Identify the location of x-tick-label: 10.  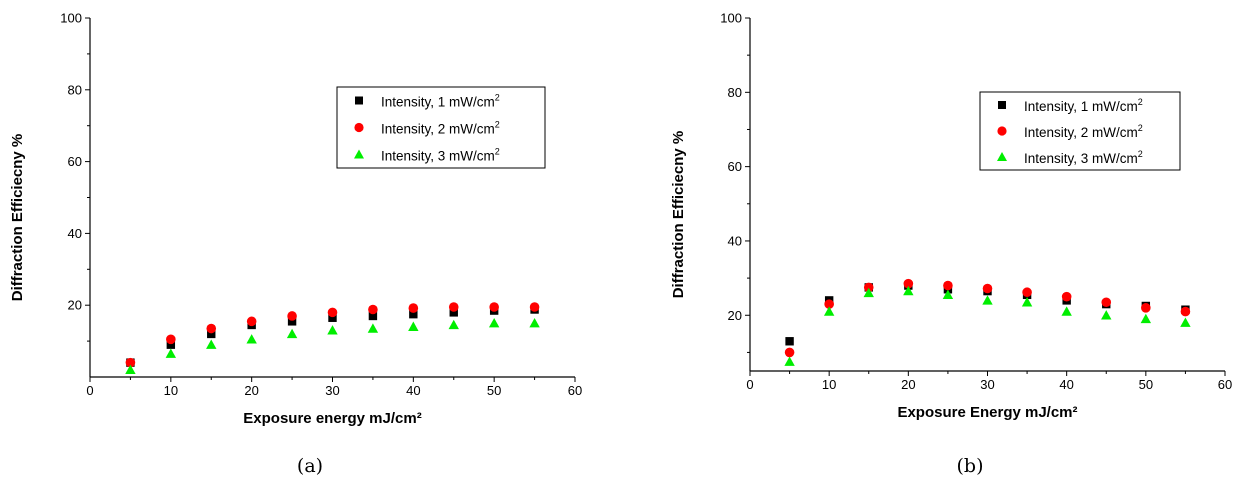
(829, 384).